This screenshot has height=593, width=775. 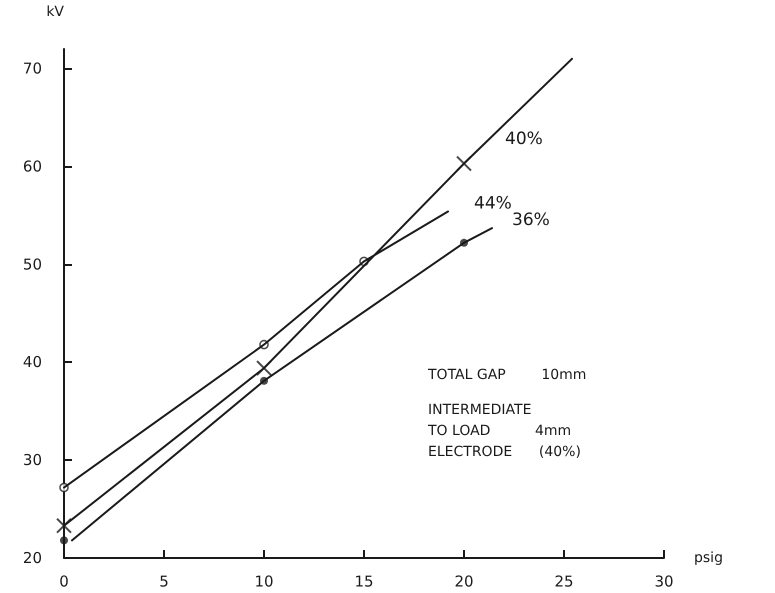 I want to click on y-tick-label: 40, so click(x=32, y=362).